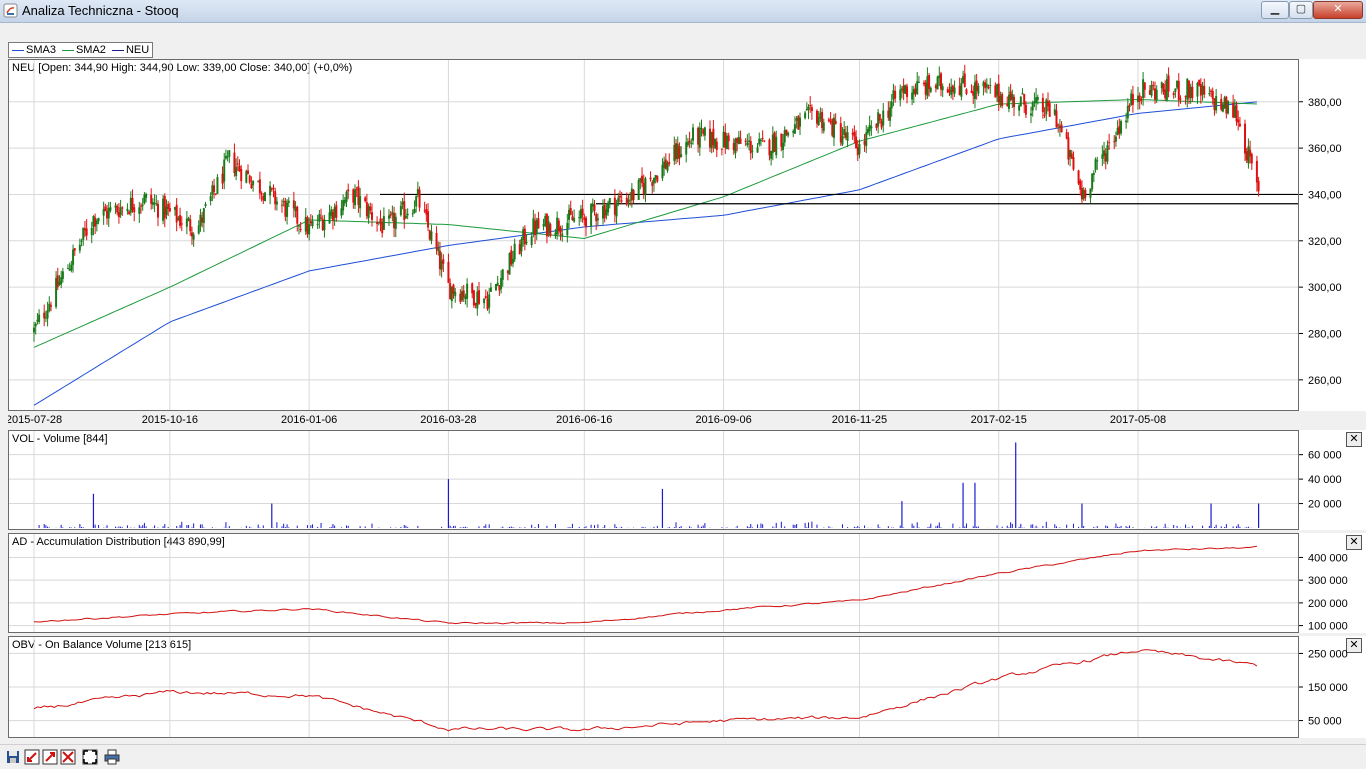 Image resolution: width=1366 pixels, height=769 pixels. What do you see at coordinates (1354, 645) in the screenshot?
I see `obv-close-button: ✕` at bounding box center [1354, 645].